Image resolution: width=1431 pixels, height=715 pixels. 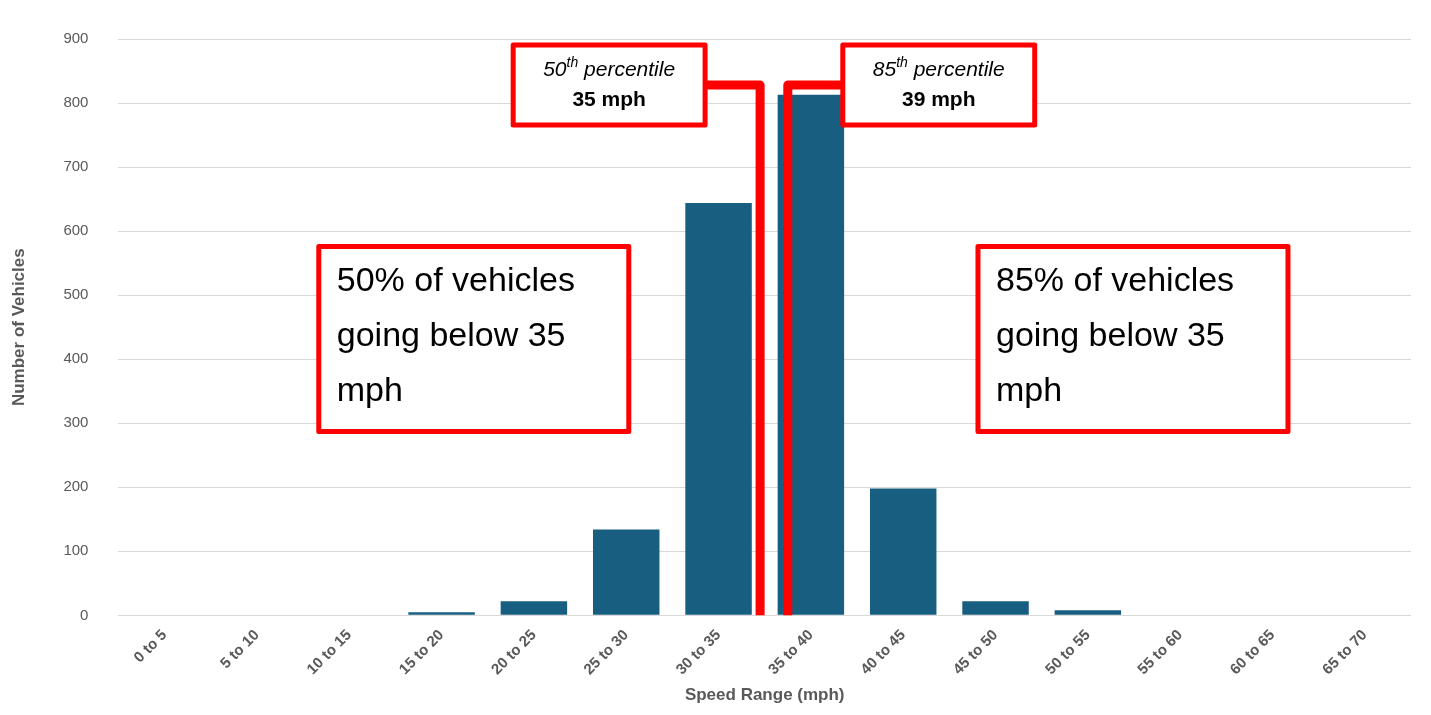 I want to click on x-tick-label: 50 to 55, so click(x=1067, y=651).